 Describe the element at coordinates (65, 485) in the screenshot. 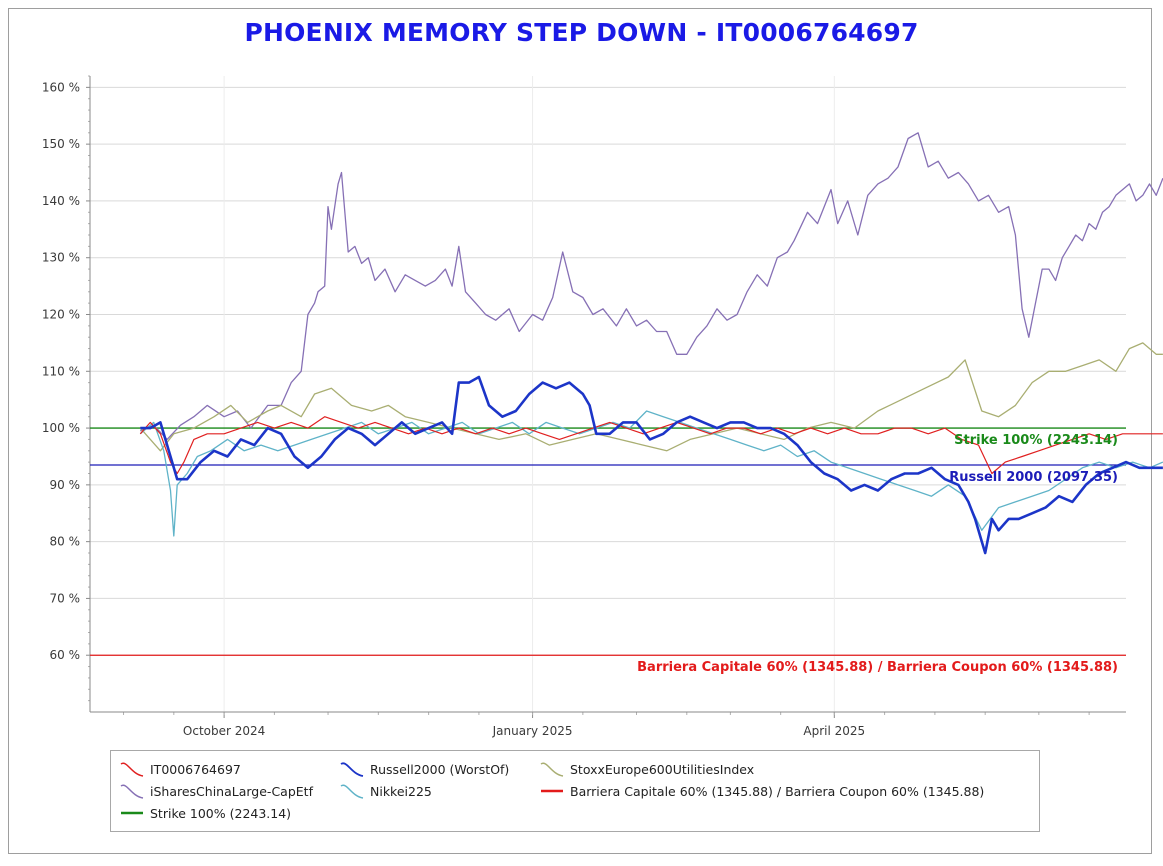

I see `y-tick-label-90: 90 %` at that location.